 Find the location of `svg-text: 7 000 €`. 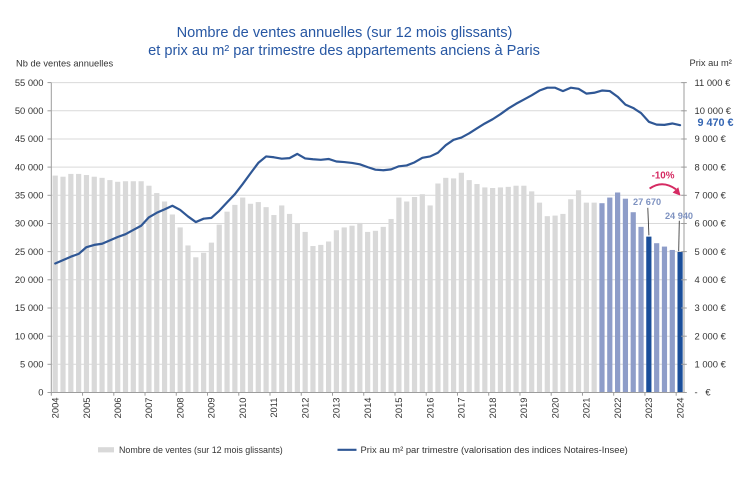

svg-text: 7 000 € is located at coordinates (711, 195).